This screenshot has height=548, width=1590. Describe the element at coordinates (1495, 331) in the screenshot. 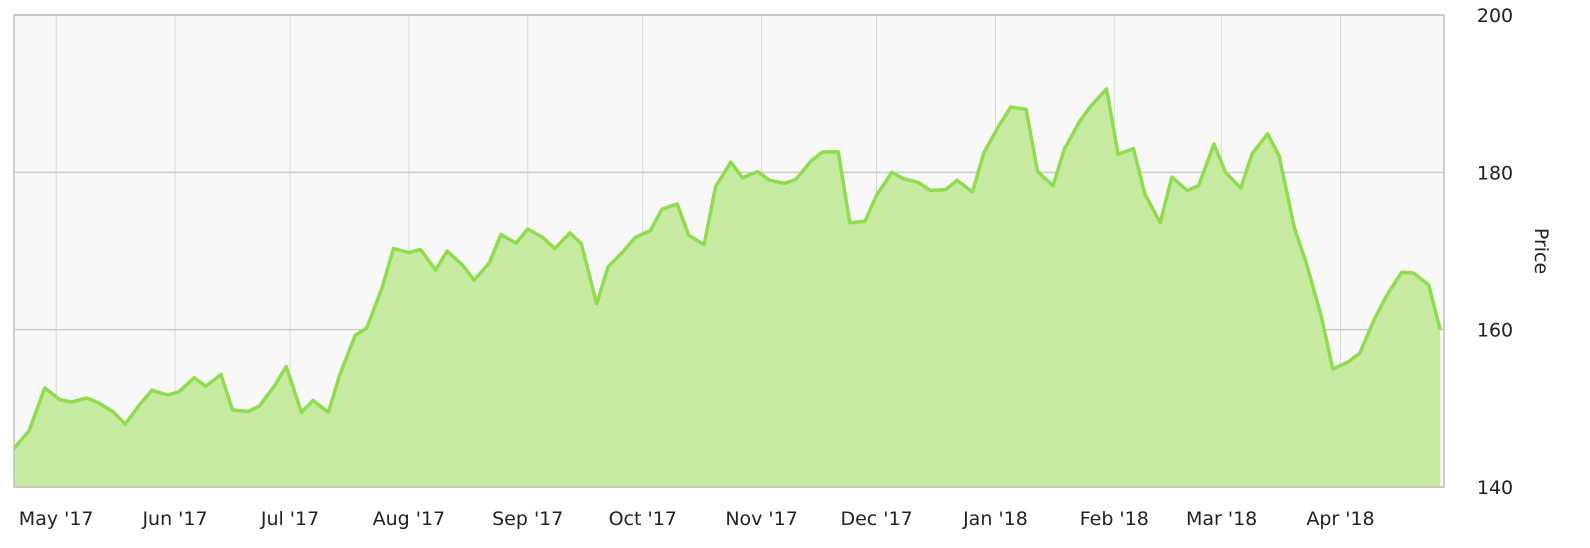

I see `y-tick-label: 160` at that location.